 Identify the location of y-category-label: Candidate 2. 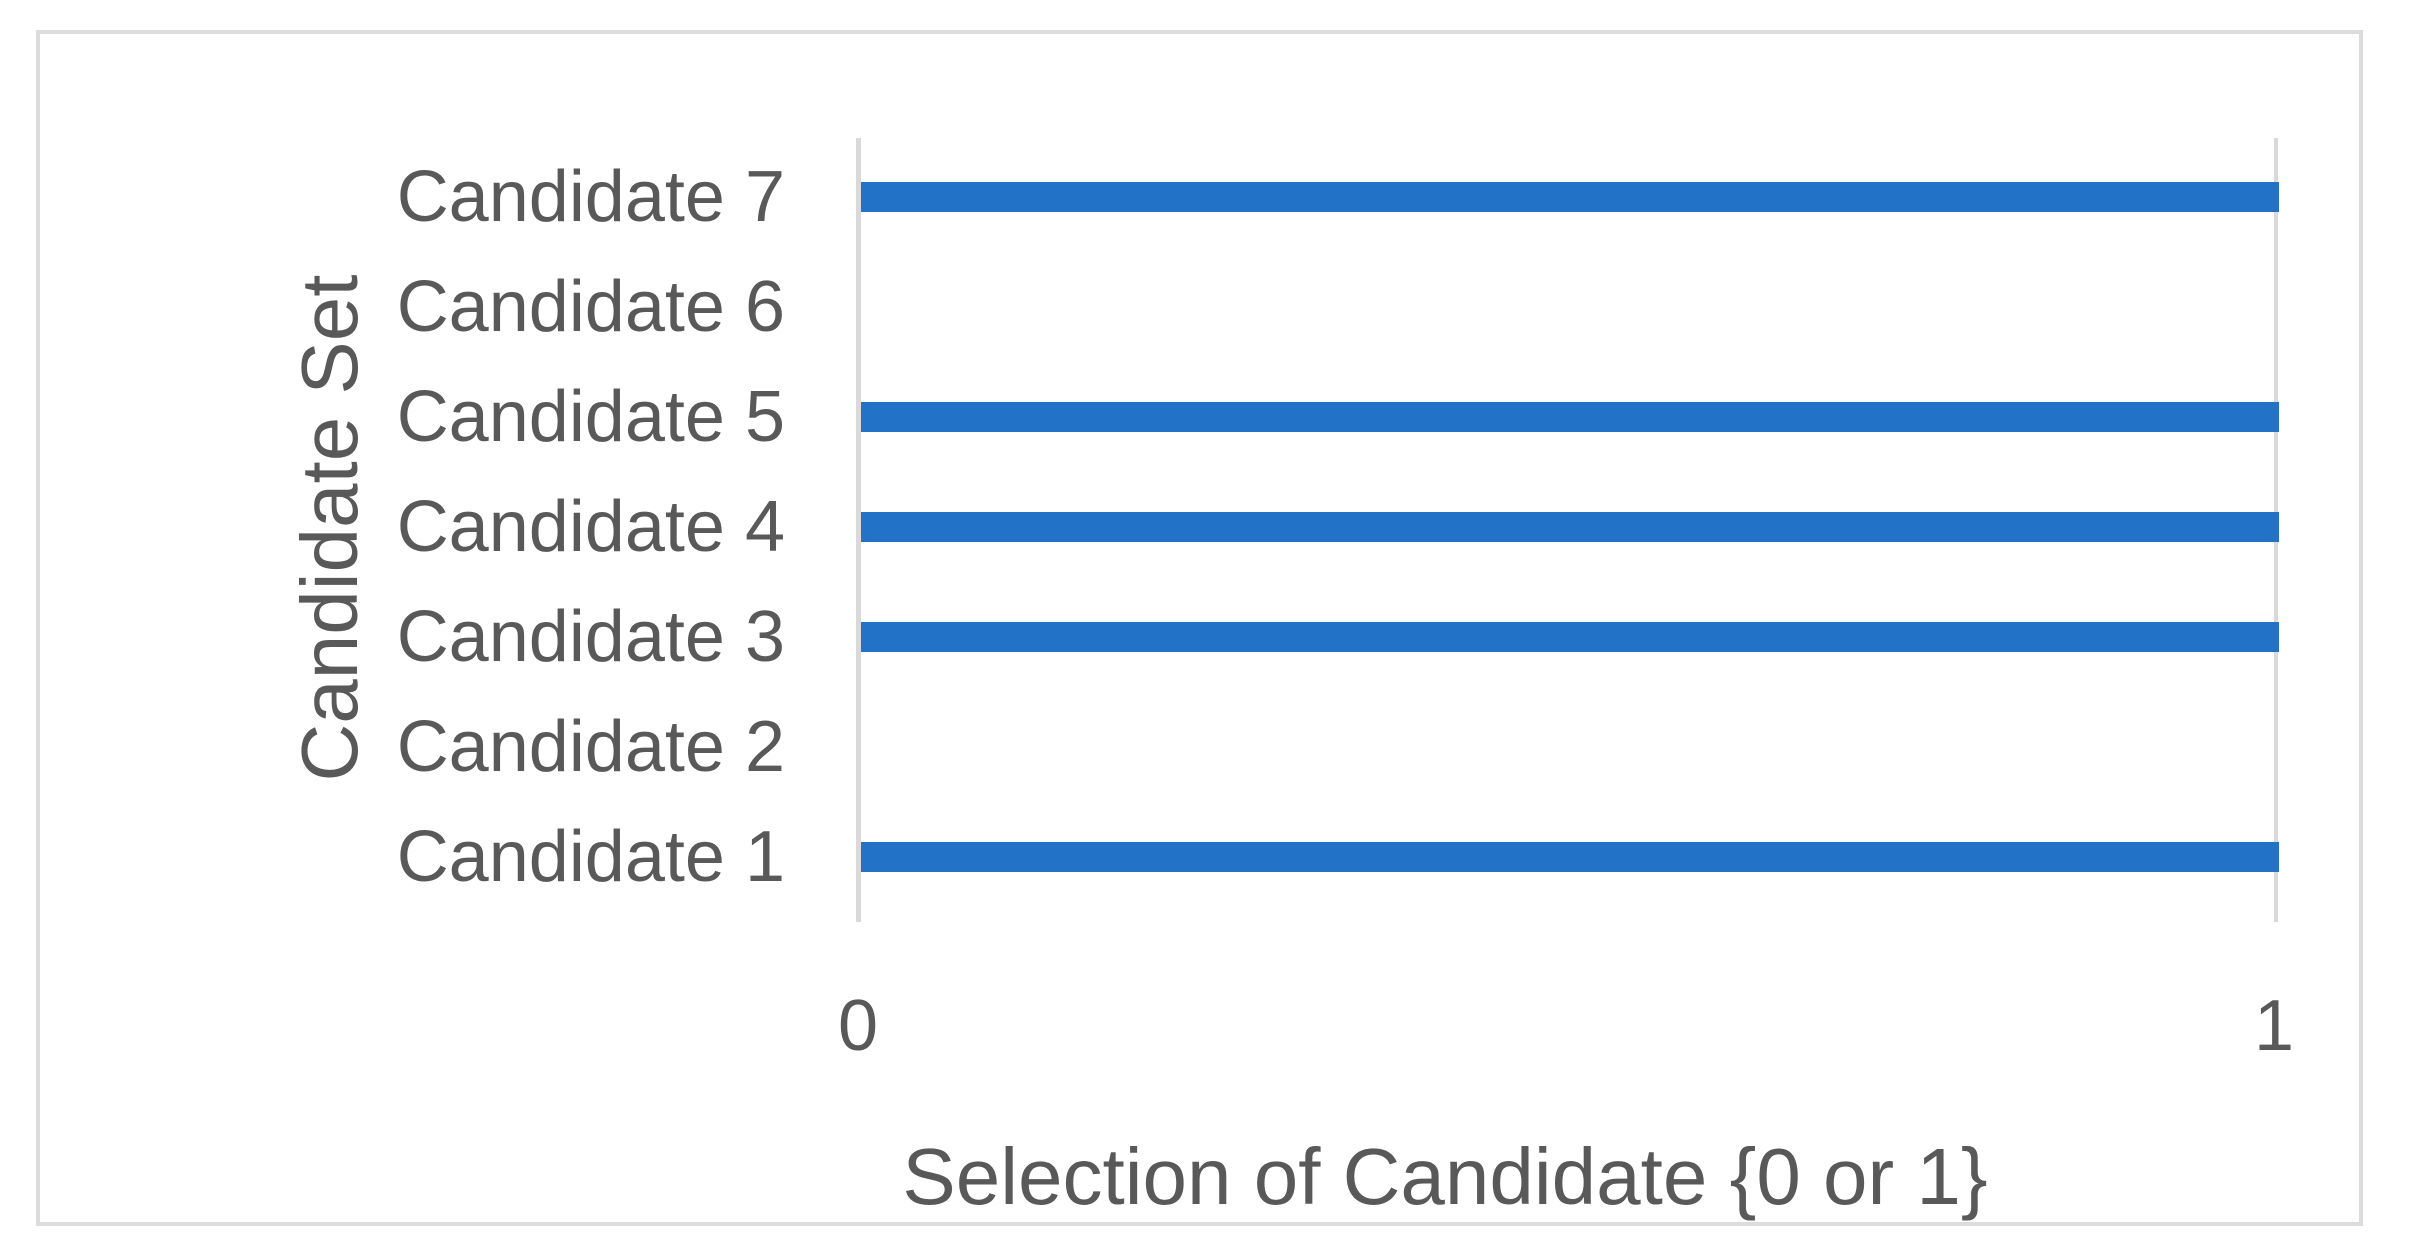
(590, 747).